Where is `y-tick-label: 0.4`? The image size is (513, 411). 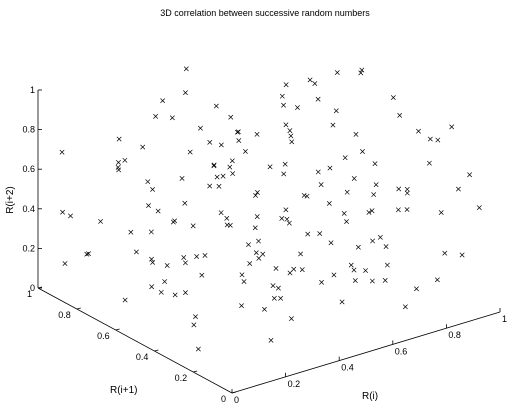 y-tick-label: 0.4 is located at coordinates (142, 357).